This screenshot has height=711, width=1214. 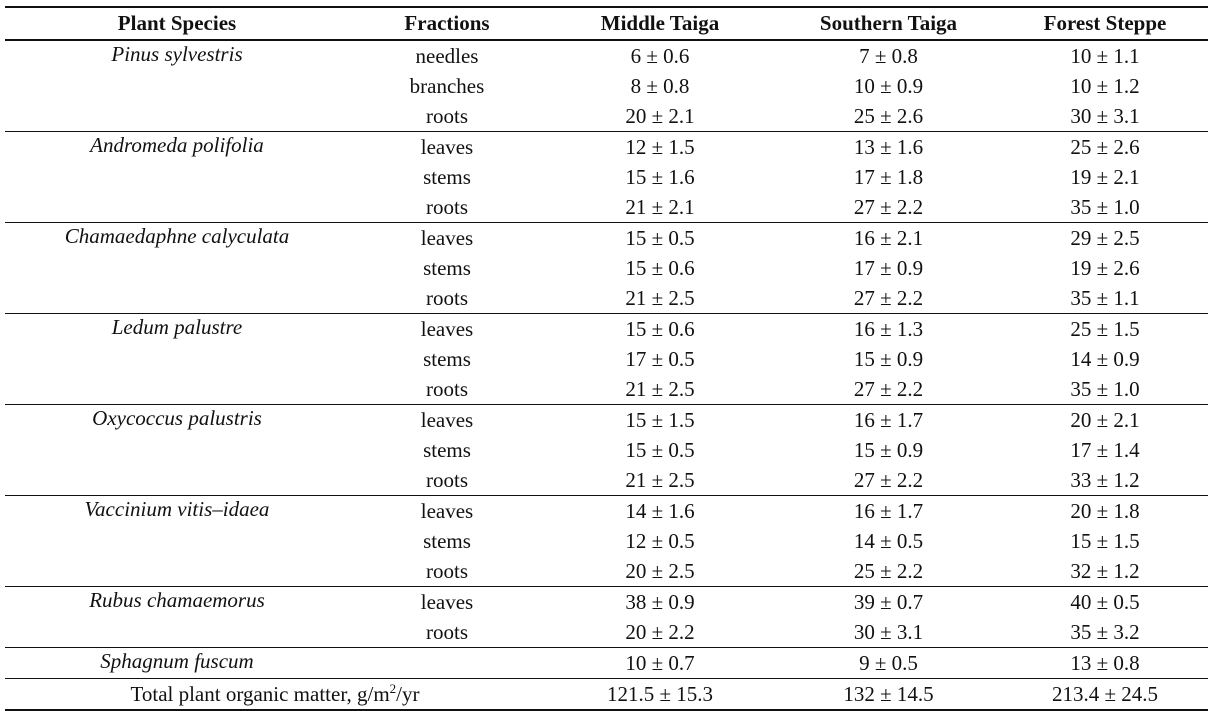 What do you see at coordinates (660, 571) in the screenshot?
I see `middle-taiga-cell: 20 ± 2.5` at bounding box center [660, 571].